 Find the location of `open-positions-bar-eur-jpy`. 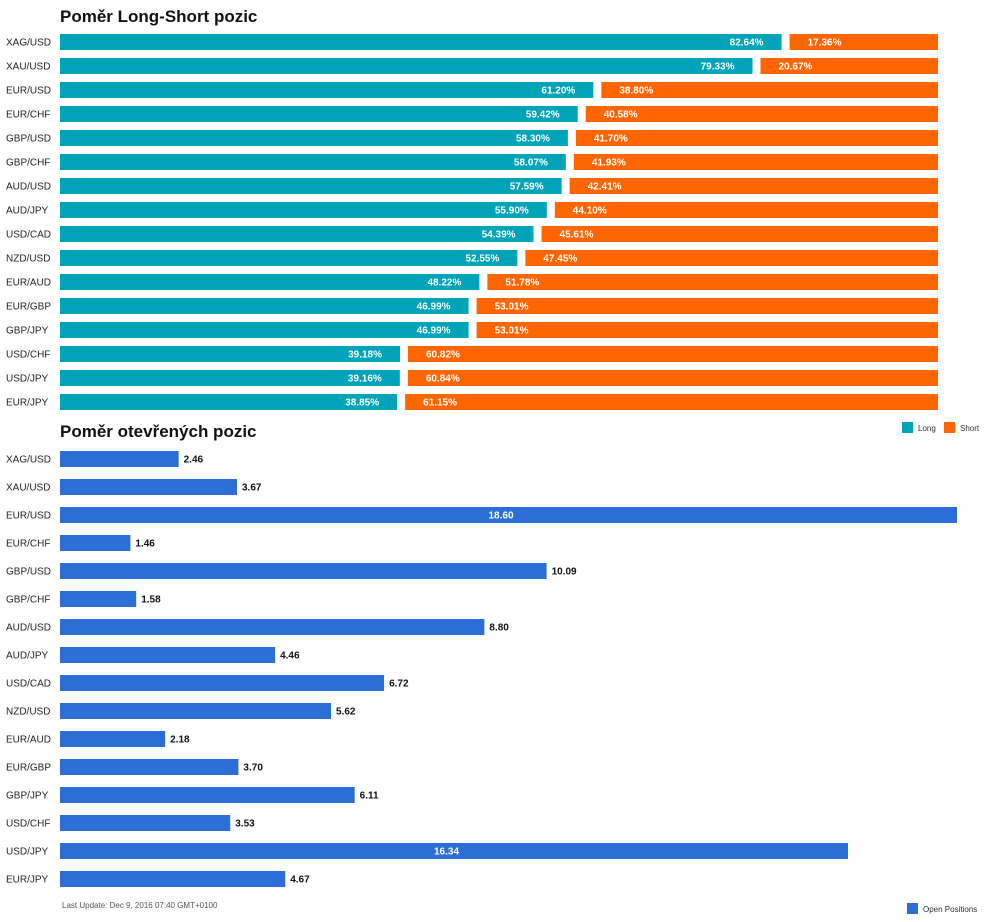

open-positions-bar-eur-jpy is located at coordinates (173, 879).